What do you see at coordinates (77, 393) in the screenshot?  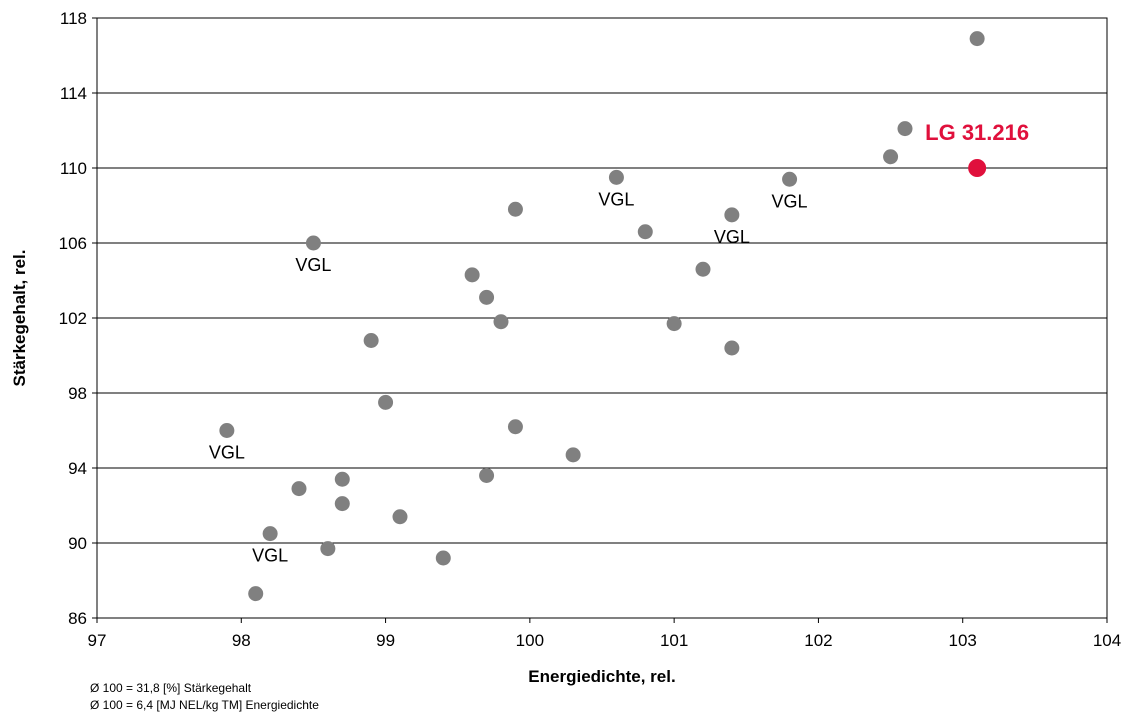 I see `y-tick-label: 98` at bounding box center [77, 393].